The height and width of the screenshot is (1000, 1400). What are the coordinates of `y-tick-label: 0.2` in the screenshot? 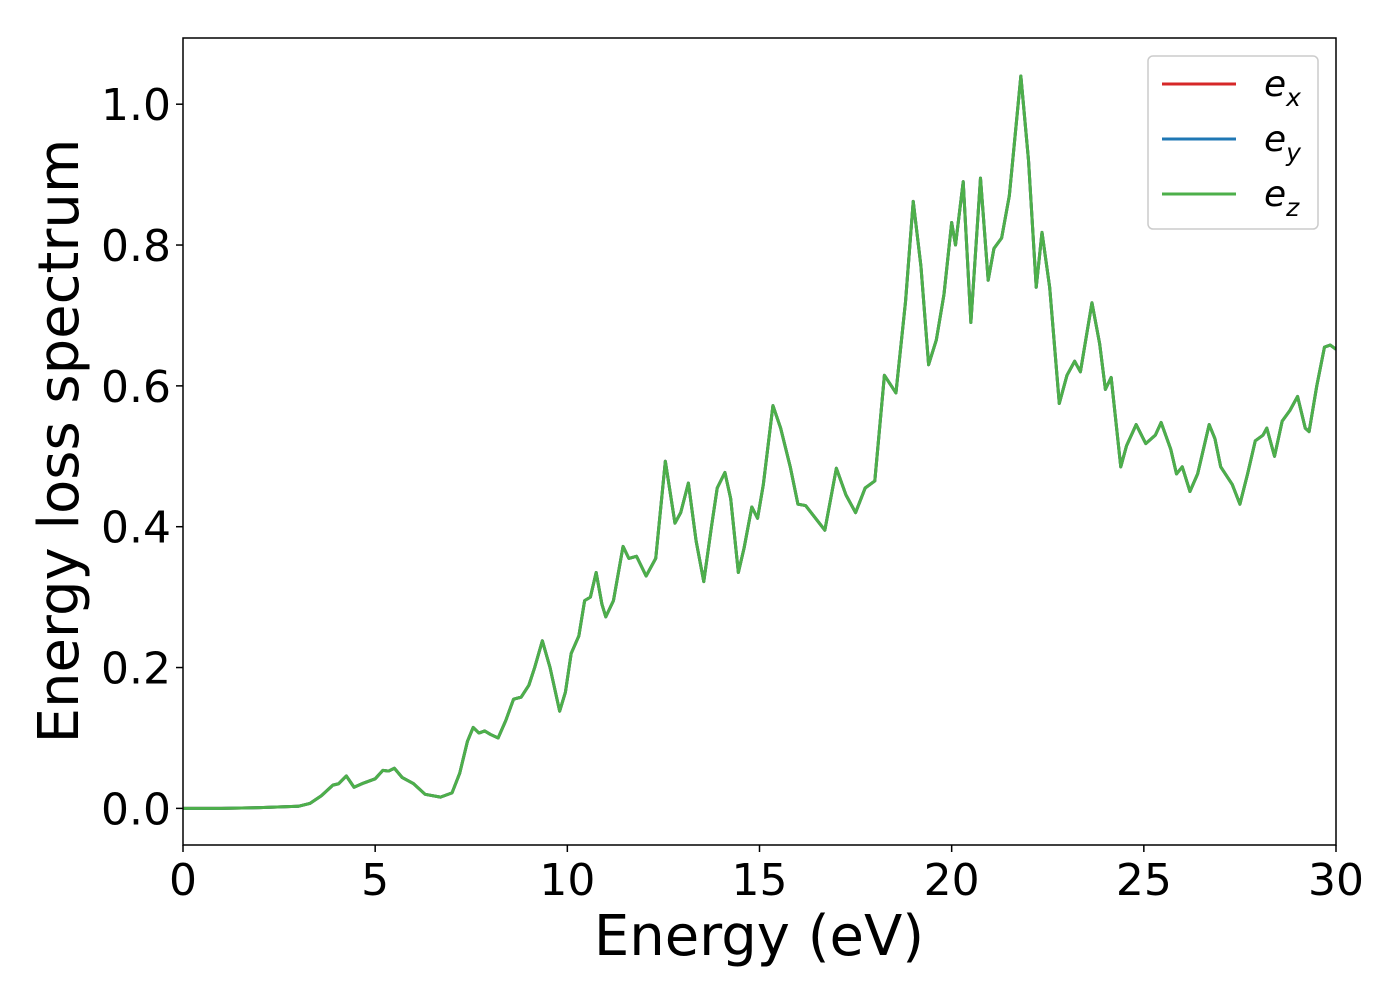 It's located at (136, 669).